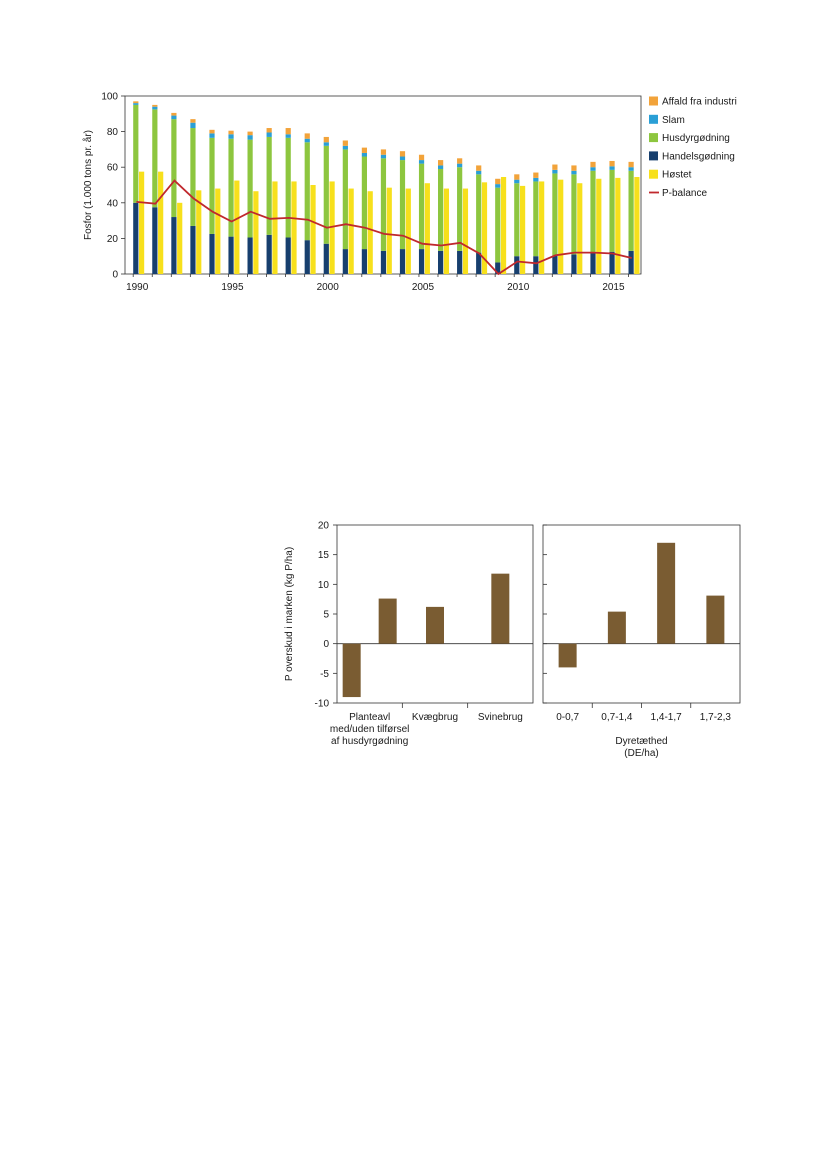 The height and width of the screenshot is (1169, 826). What do you see at coordinates (653, 156) in the screenshot?
I see `legend-swatch-handels` at bounding box center [653, 156].